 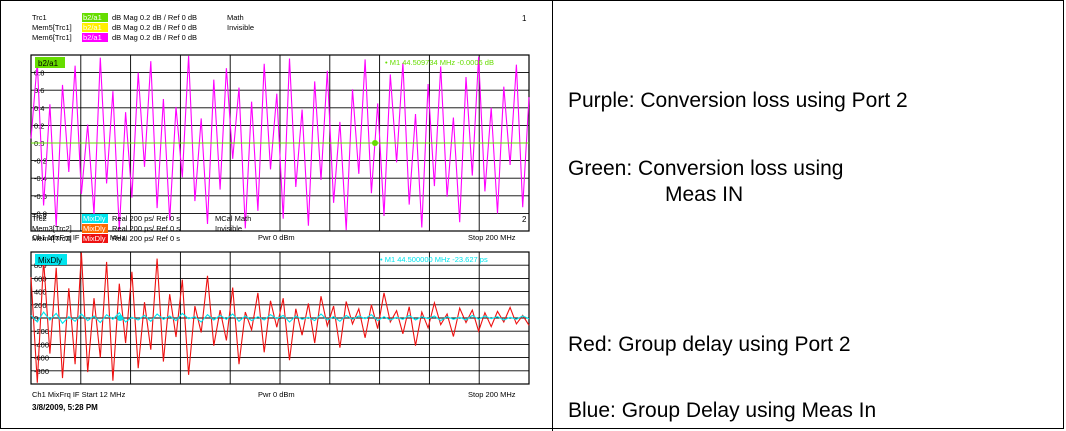 What do you see at coordinates (722, 410) in the screenshot?
I see `note-blue: Blue: Group Delay using Meas In` at bounding box center [722, 410].